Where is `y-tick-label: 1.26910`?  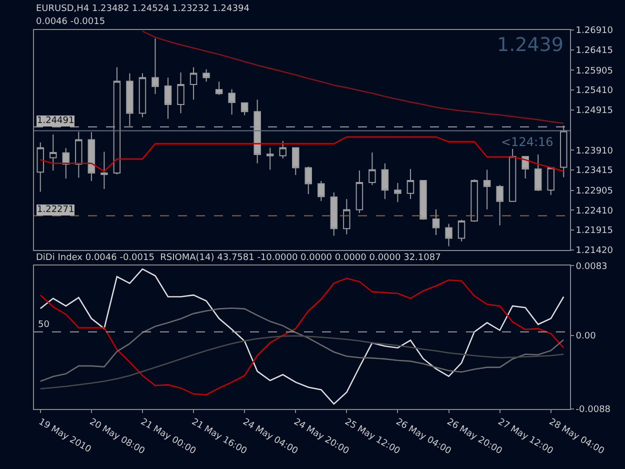
y-tick-label: 1.26910 is located at coordinates (595, 31).